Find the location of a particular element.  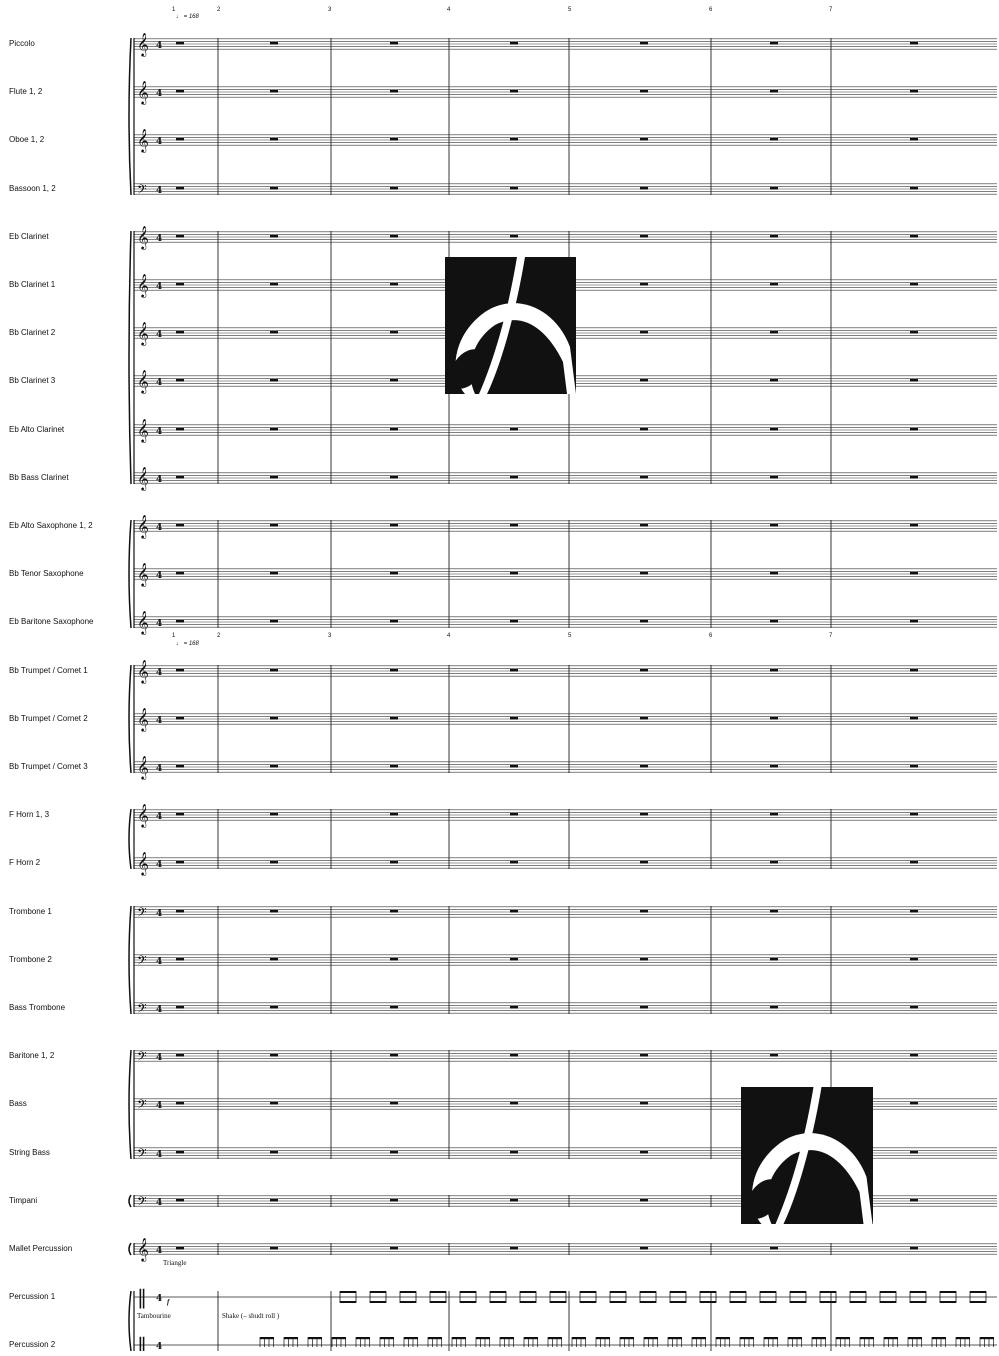

instrument-label: F Horn 2 is located at coordinates (25, 862).